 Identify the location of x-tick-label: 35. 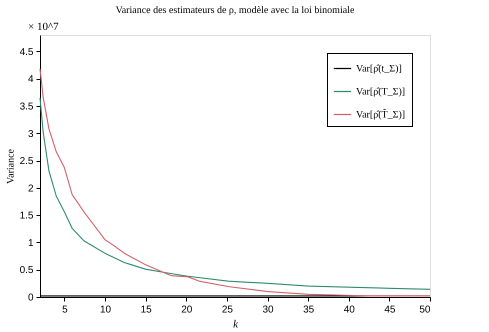
(309, 310).